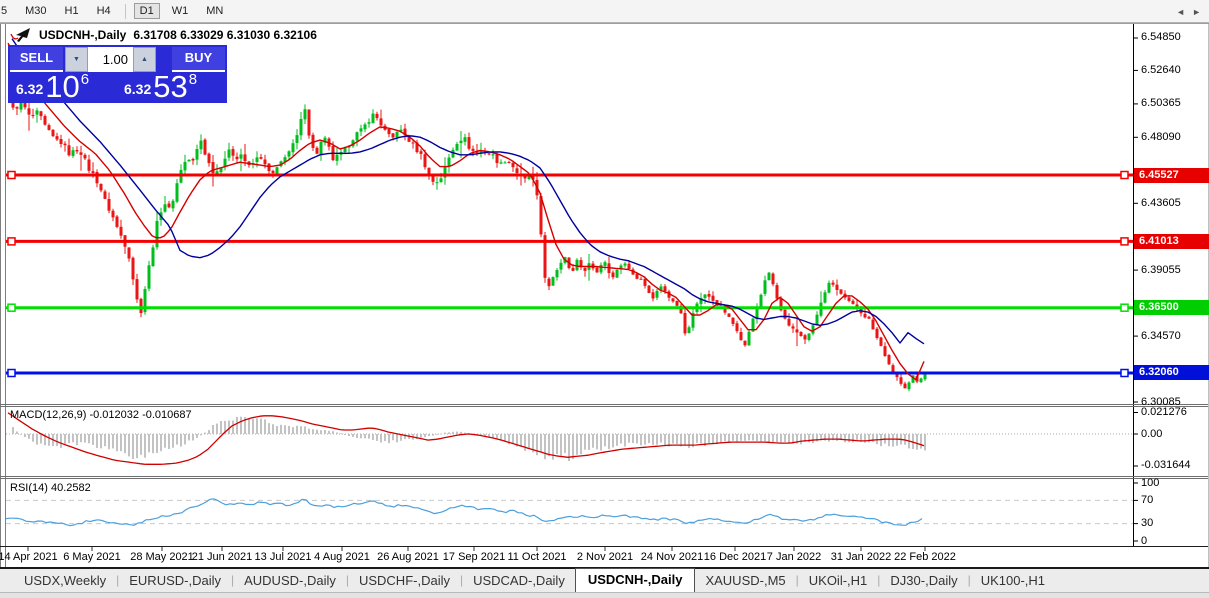  I want to click on ohlc-values: 6.31708 6.33029 6.31030 6.32106, so click(225, 35).